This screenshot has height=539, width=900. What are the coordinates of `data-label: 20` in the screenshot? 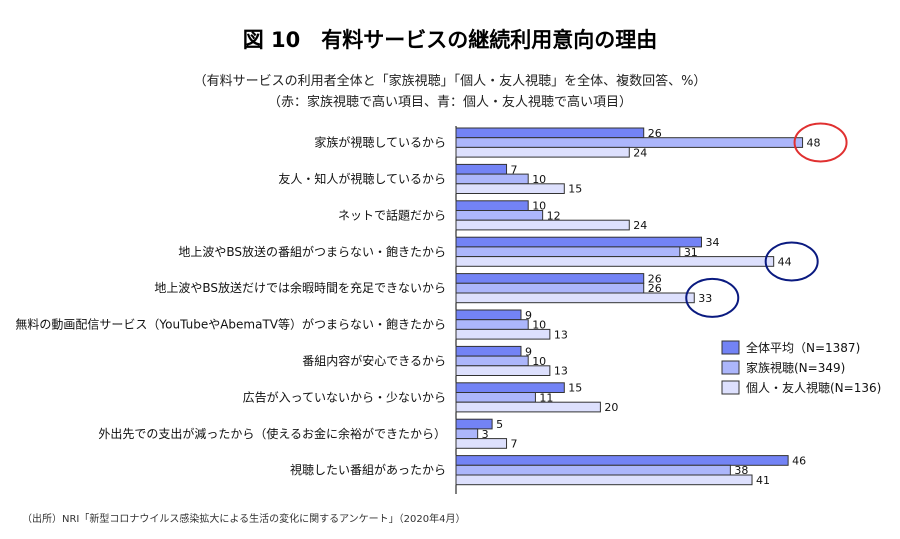 It's located at (611, 407).